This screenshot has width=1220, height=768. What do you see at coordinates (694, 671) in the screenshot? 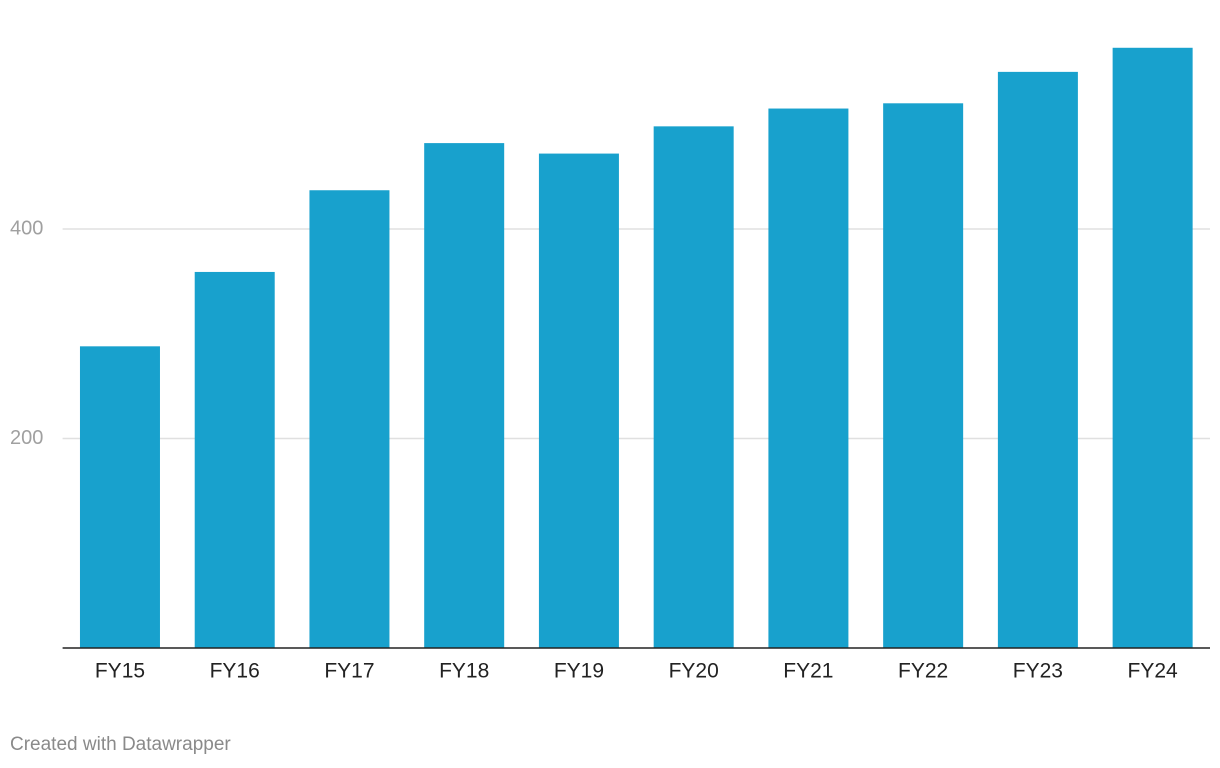
I see `x-tick-label: FY20` at bounding box center [694, 671].